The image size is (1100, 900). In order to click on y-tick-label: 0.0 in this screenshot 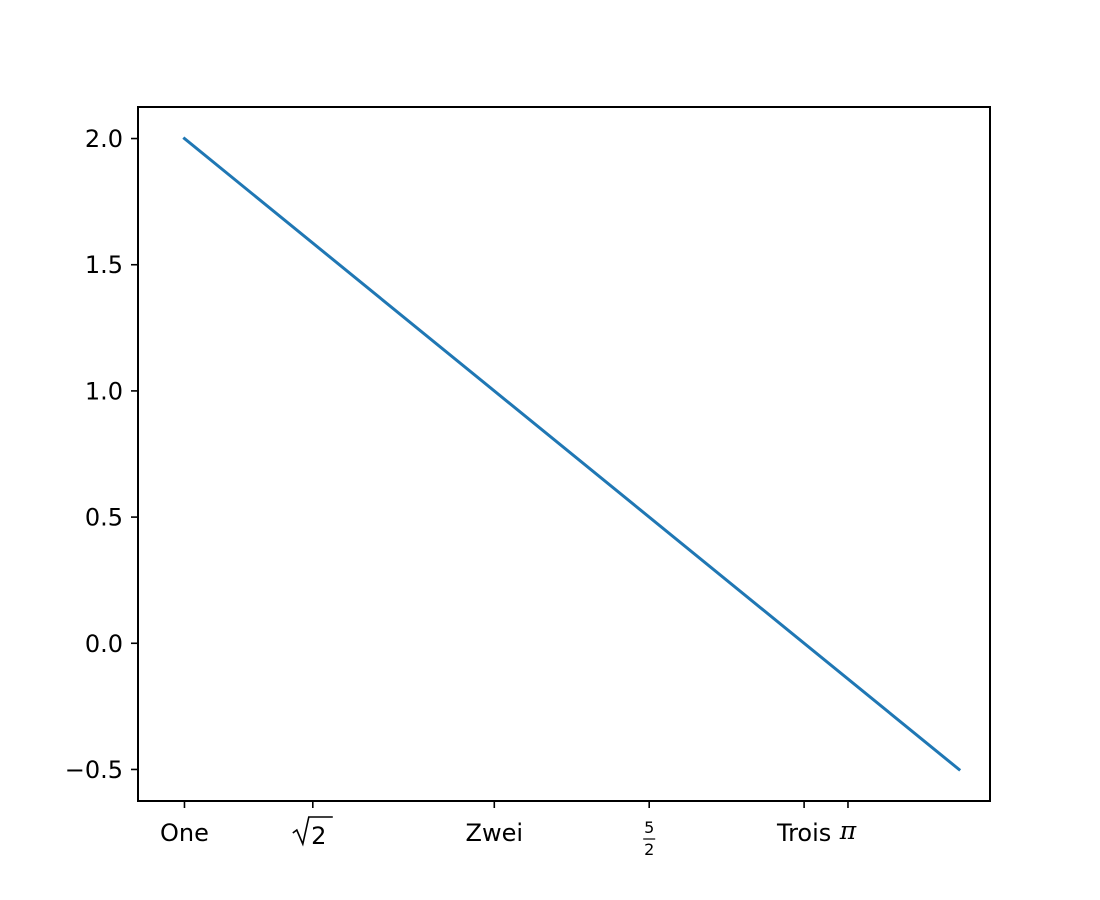, I will do `click(104, 644)`.